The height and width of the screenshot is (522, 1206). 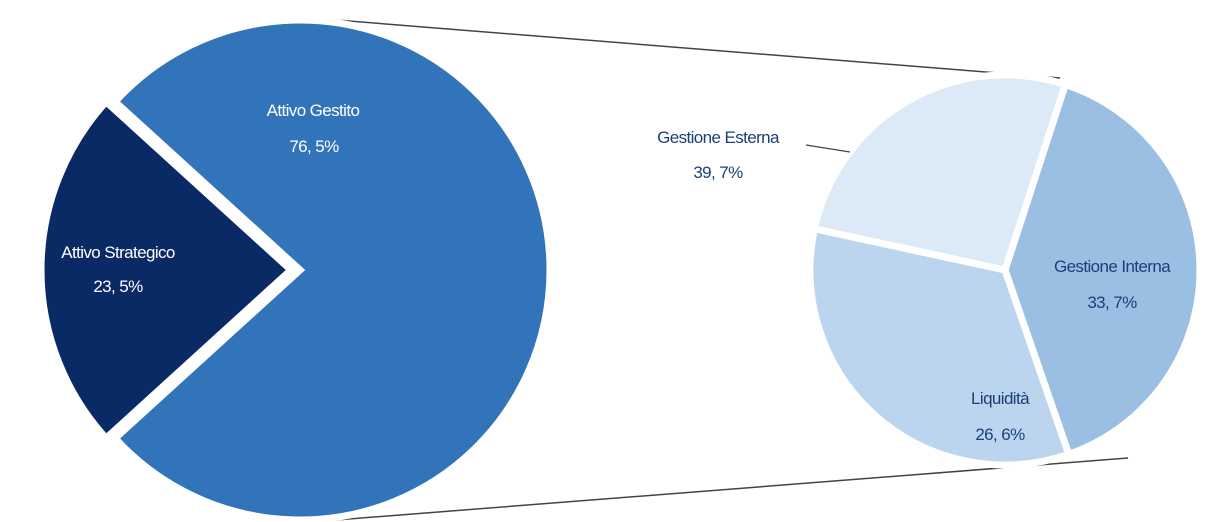 I want to click on attivo-strategico-label: Attivo Strategico, so click(x=118, y=252).